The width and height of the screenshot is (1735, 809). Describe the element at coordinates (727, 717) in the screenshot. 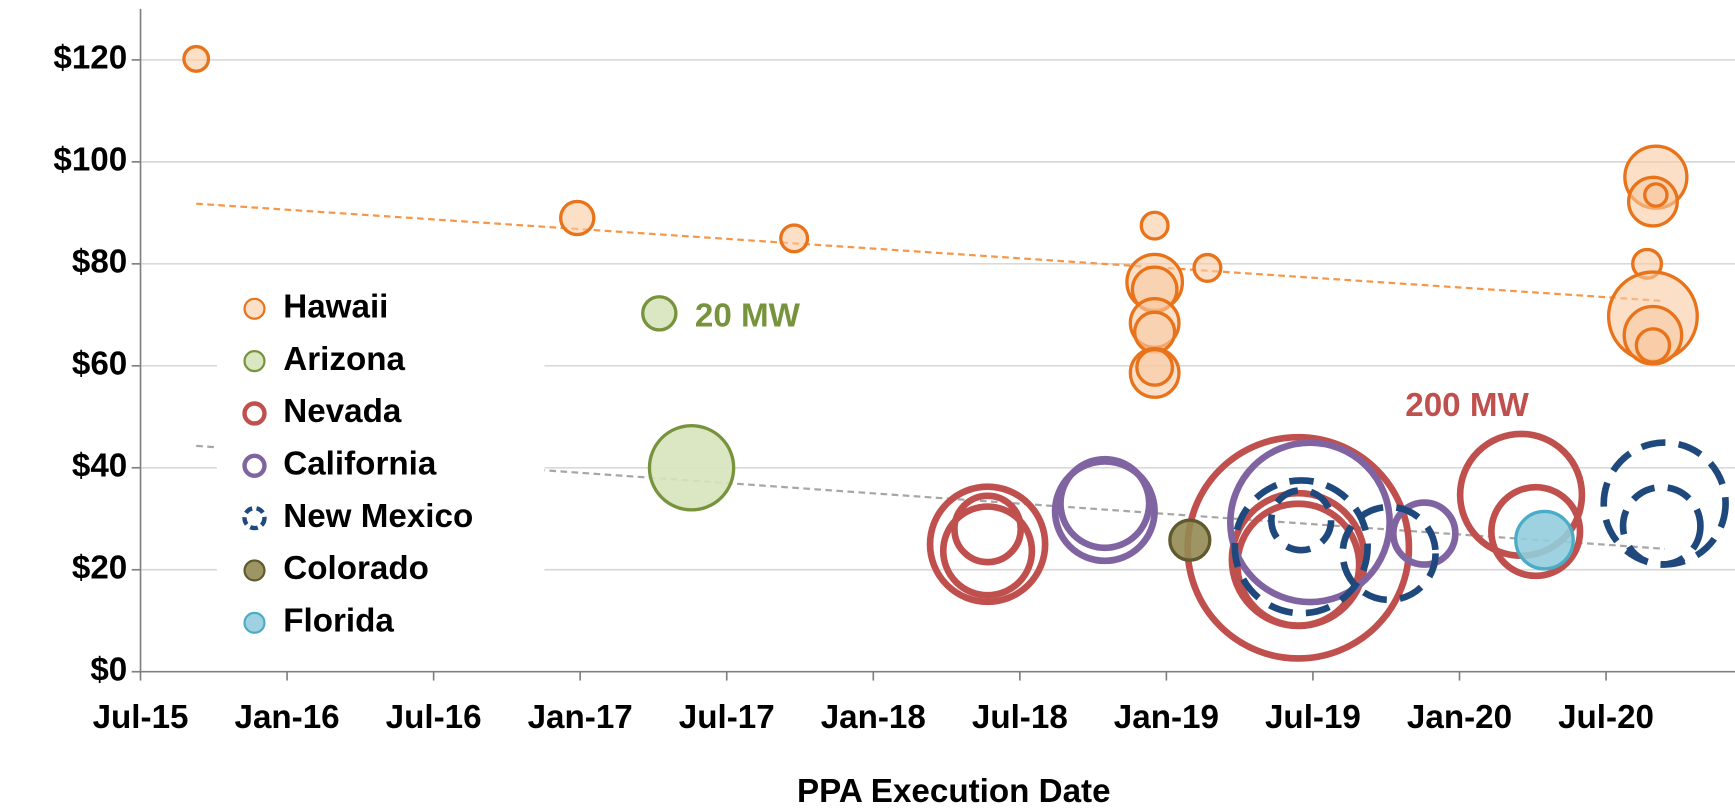

I see `x-tick-label: Jul-17` at that location.